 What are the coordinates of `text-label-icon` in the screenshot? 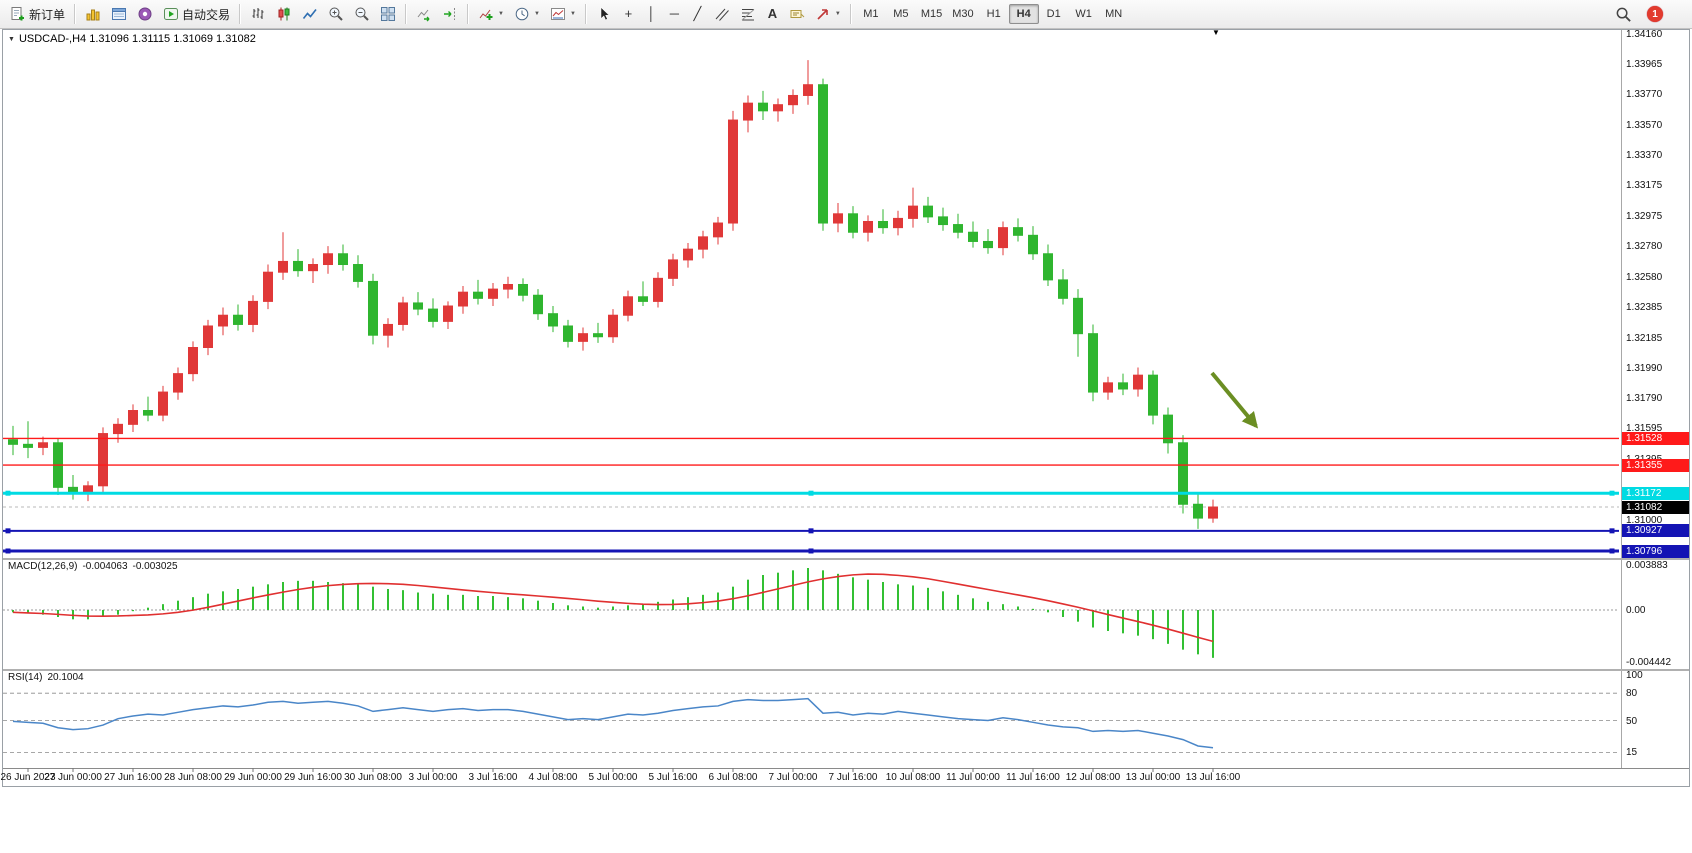 It's located at (797, 14).